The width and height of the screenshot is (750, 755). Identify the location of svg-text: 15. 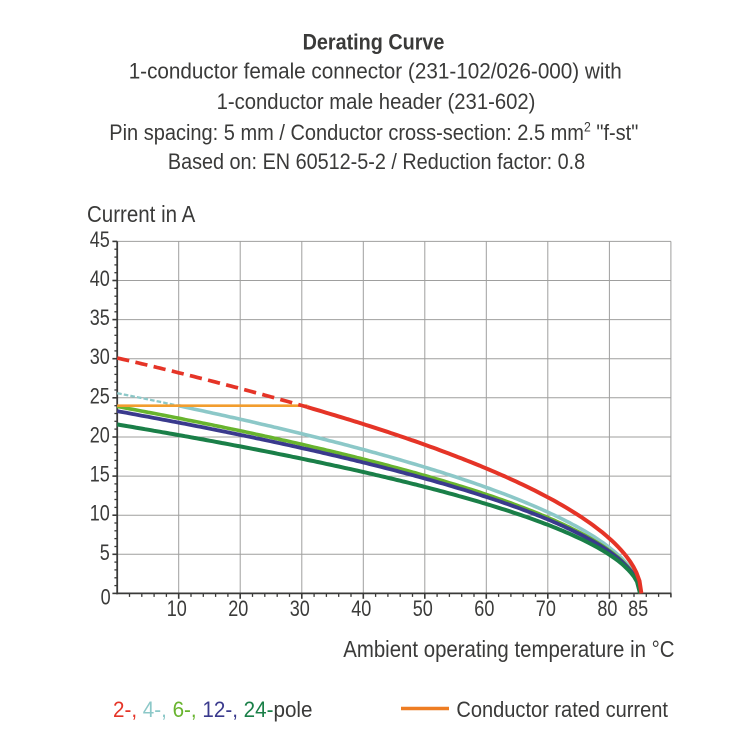
(100, 475).